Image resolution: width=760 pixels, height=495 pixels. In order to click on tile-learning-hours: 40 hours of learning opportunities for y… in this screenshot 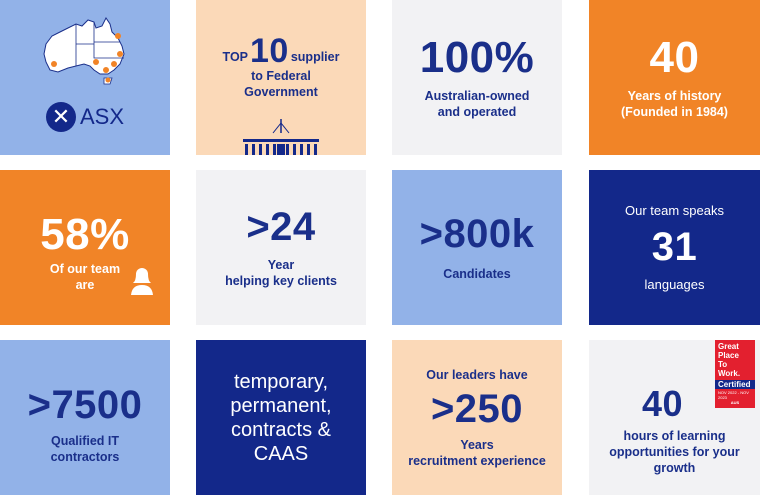, I will do `click(674, 417)`.